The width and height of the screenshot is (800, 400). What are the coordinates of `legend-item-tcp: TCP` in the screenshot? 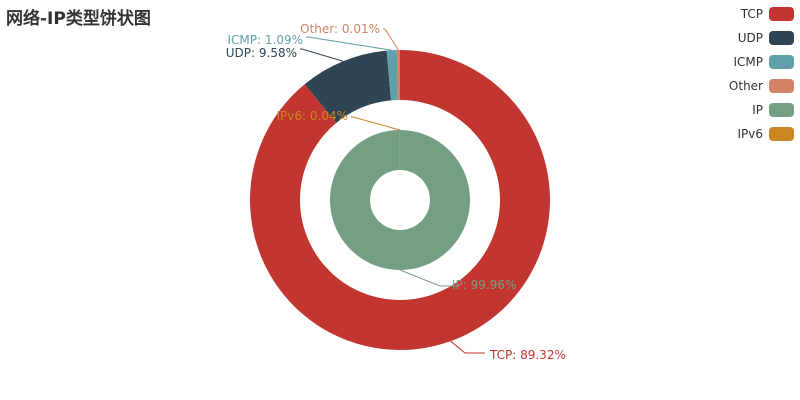 It's located at (761, 14).